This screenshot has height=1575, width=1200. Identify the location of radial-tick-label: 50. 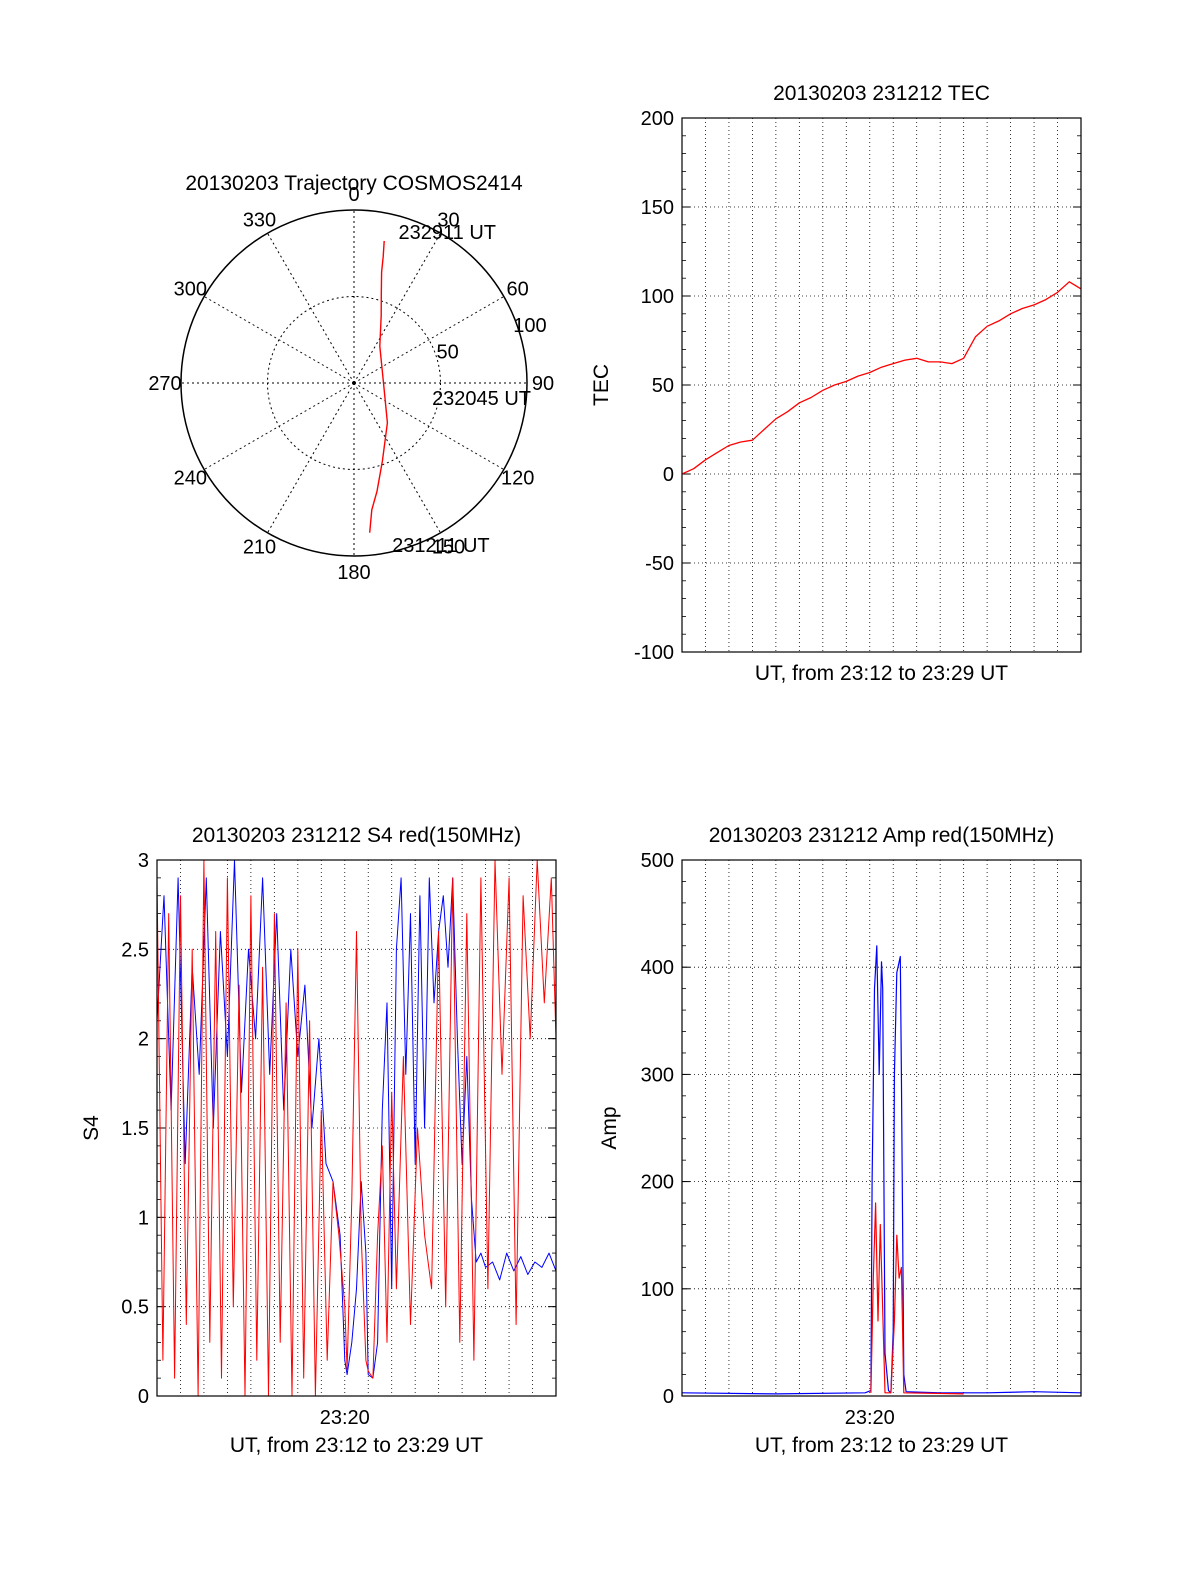
(448, 353).